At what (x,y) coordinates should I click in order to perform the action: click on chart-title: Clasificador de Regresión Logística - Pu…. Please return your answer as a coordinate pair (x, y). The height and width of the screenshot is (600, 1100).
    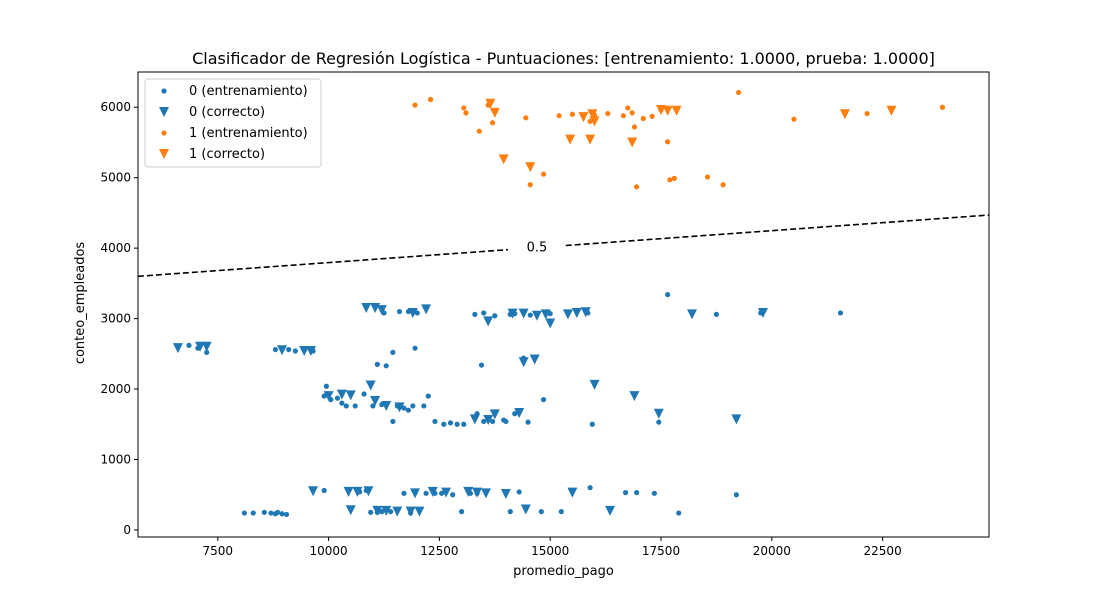
    Looking at the image, I should click on (563, 58).